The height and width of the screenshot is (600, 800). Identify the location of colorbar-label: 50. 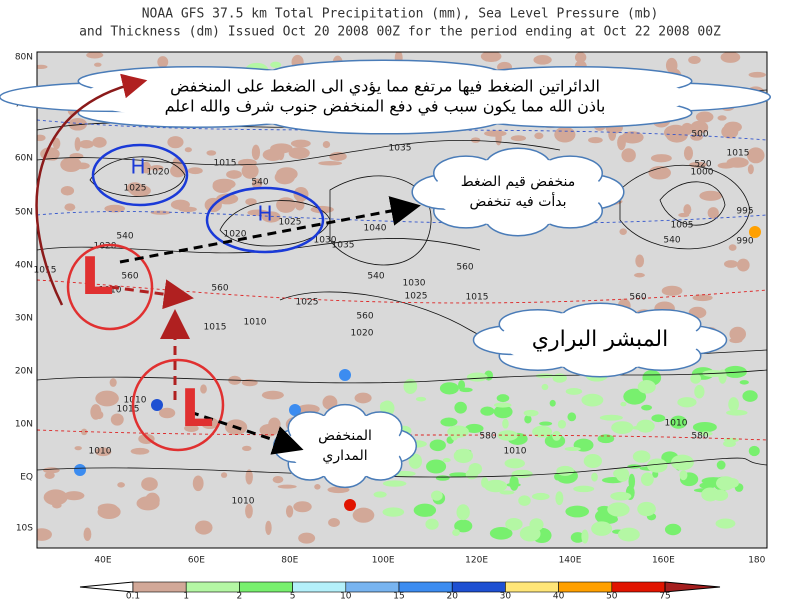
(612, 596).